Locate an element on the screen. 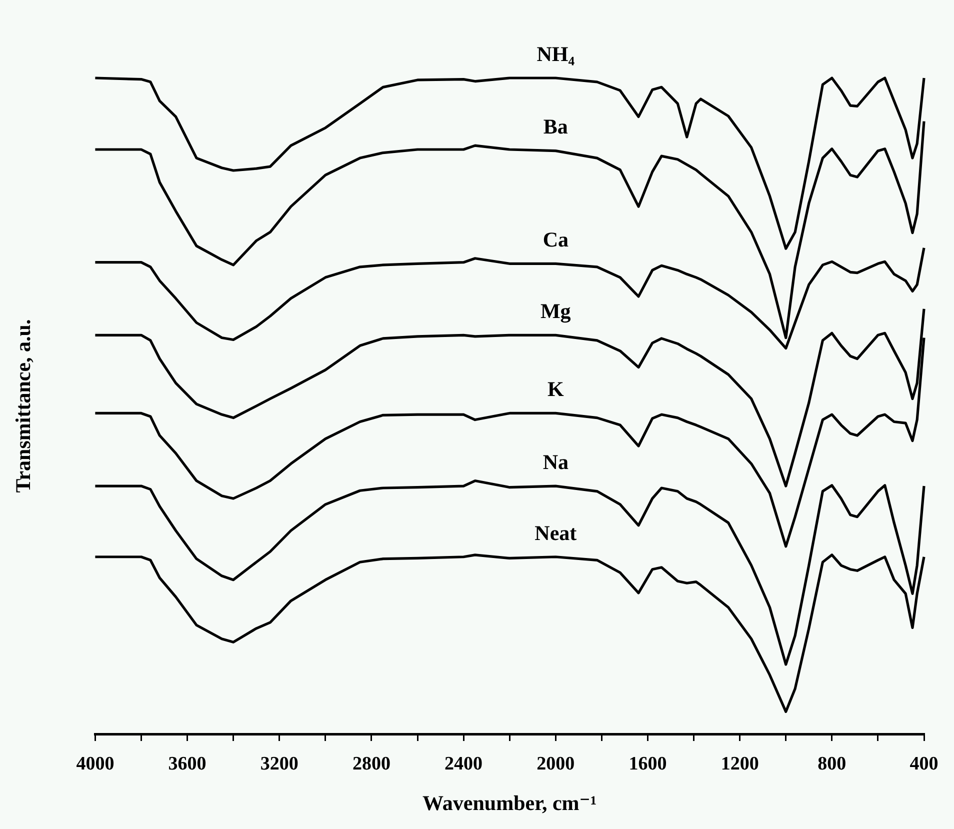 Image resolution: width=954 pixels, height=829 pixels. x-tick-label: 1600 is located at coordinates (647, 763).